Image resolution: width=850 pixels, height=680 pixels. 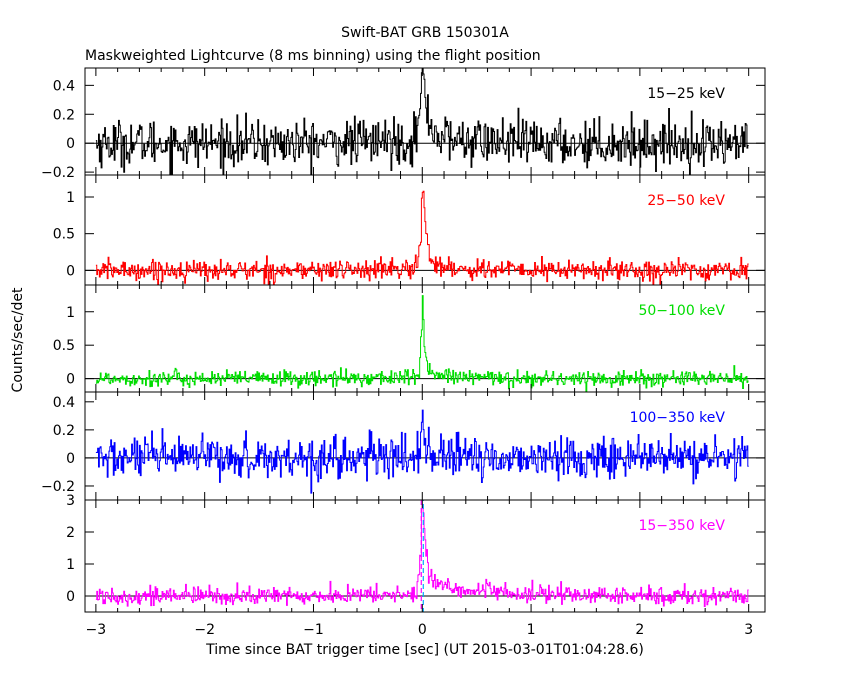 What do you see at coordinates (204, 630) in the screenshot?
I see `x-tick-label: −2` at bounding box center [204, 630].